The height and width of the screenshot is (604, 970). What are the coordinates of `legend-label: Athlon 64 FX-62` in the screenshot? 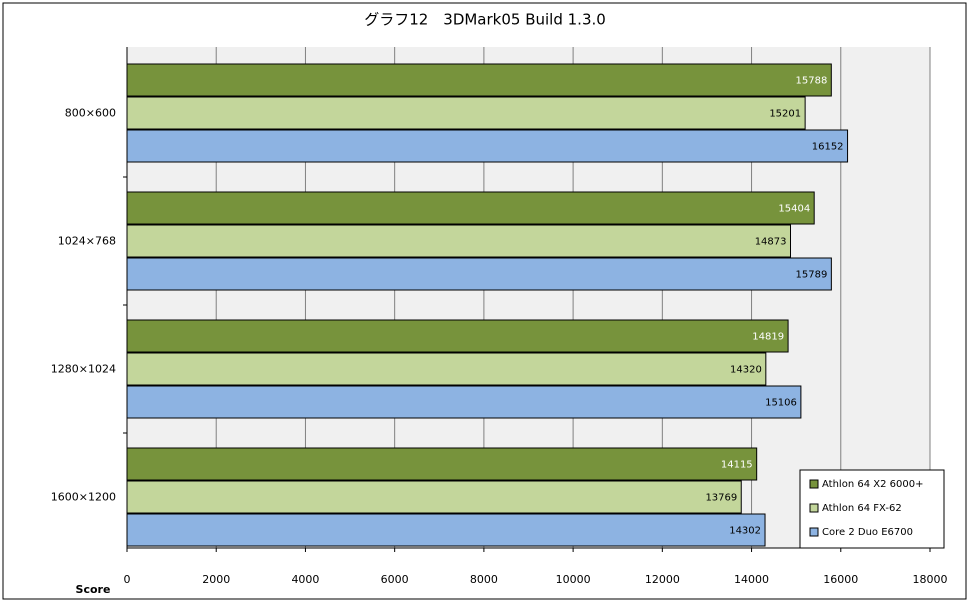 It's located at (862, 508).